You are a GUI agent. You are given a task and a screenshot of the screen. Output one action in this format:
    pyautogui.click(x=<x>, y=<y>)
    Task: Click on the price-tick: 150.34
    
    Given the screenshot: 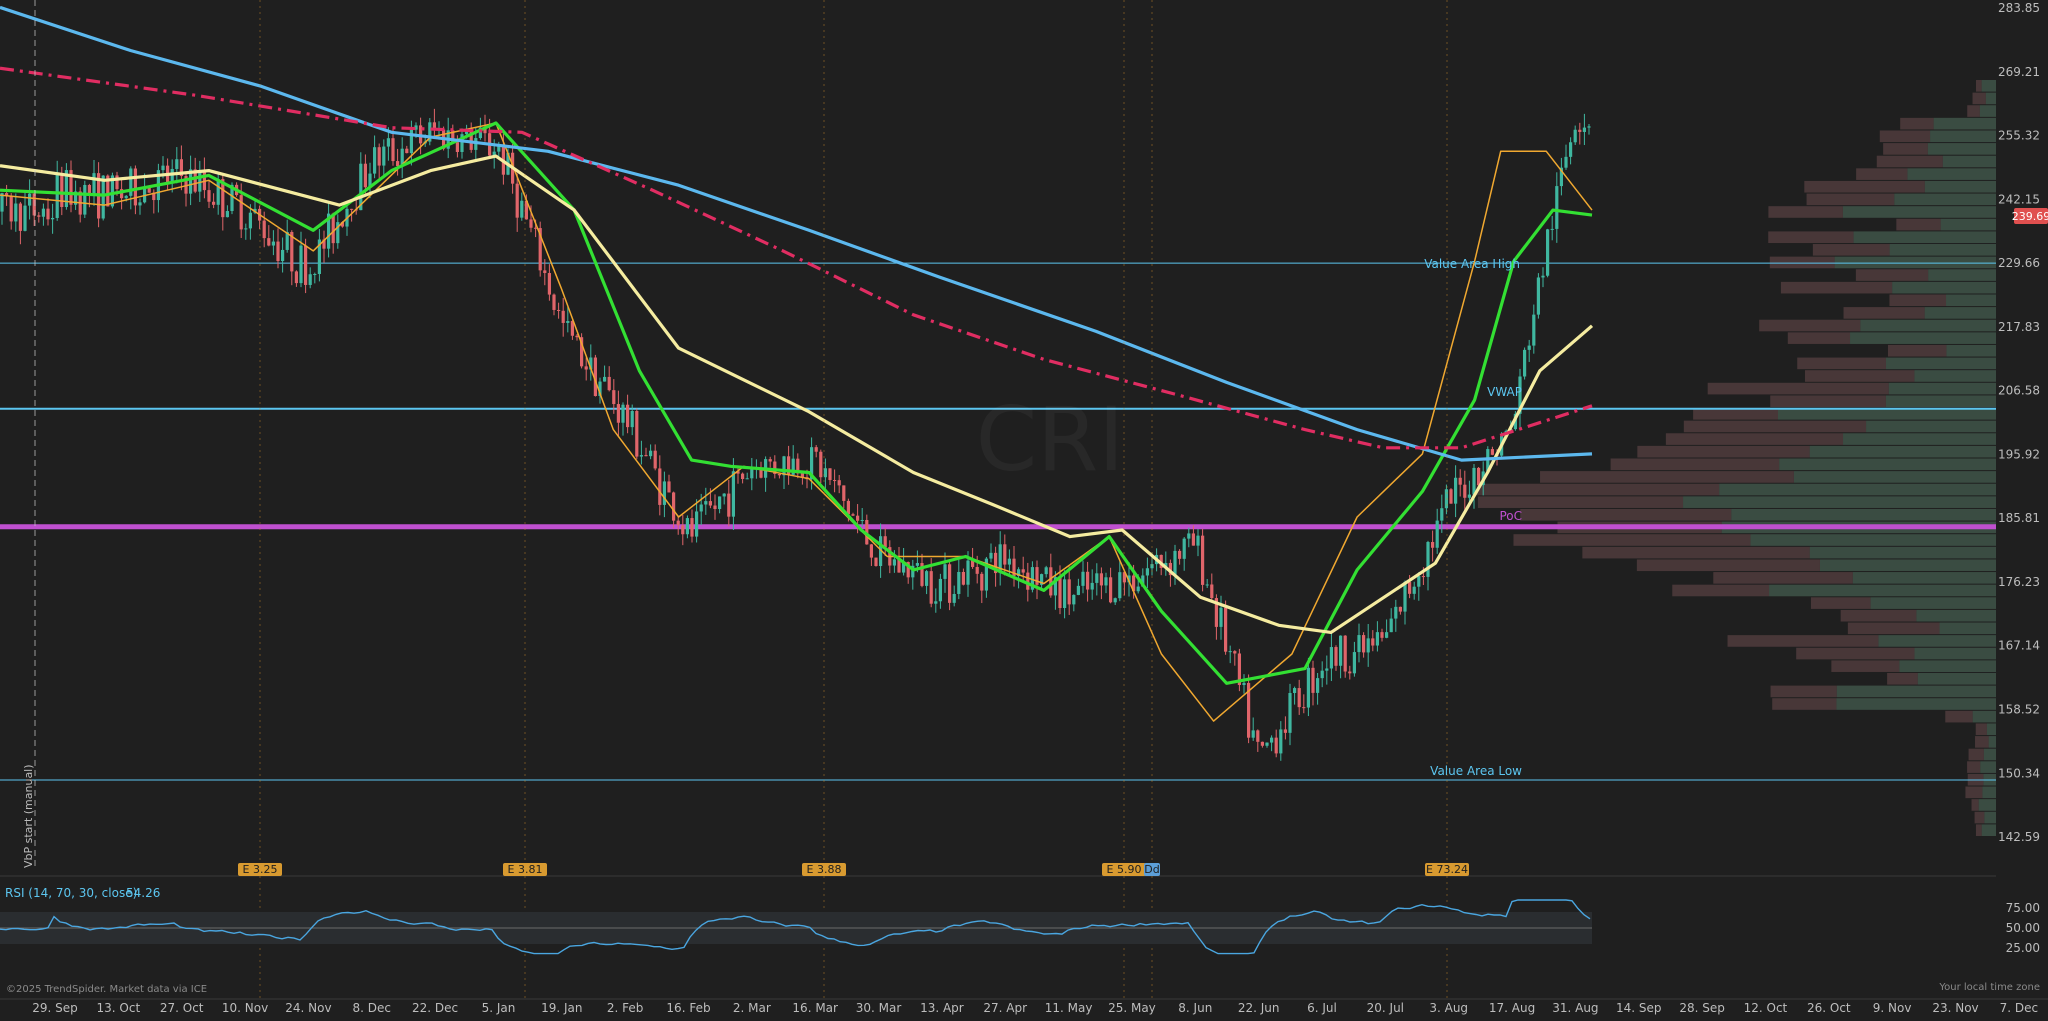 What is the action you would take?
    pyautogui.click(x=2019, y=773)
    